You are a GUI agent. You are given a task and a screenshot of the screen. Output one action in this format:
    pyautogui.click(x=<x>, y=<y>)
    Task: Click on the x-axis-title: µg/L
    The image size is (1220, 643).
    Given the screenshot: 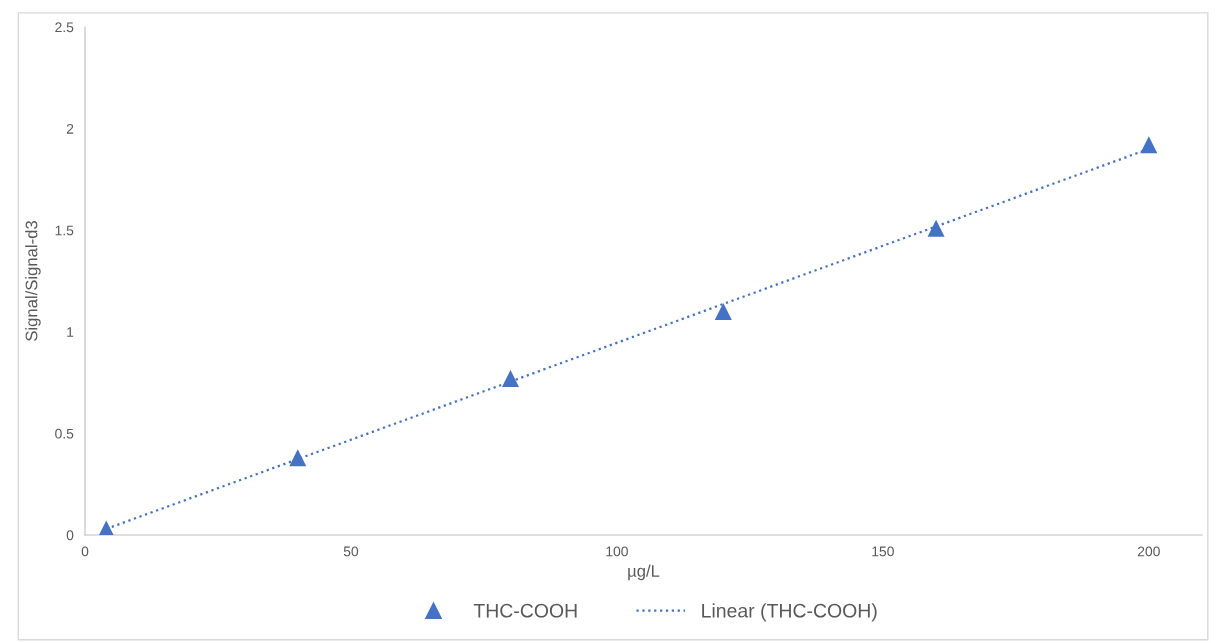 What is the action you would take?
    pyautogui.click(x=644, y=572)
    